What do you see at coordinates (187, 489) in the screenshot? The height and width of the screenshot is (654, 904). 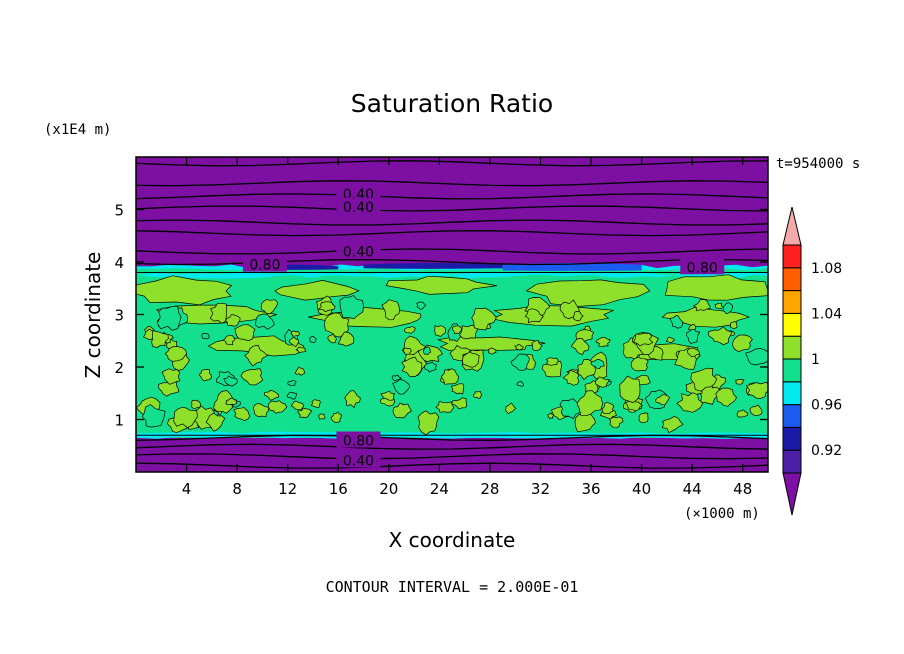 I see `x-tick-label: 4` at bounding box center [187, 489].